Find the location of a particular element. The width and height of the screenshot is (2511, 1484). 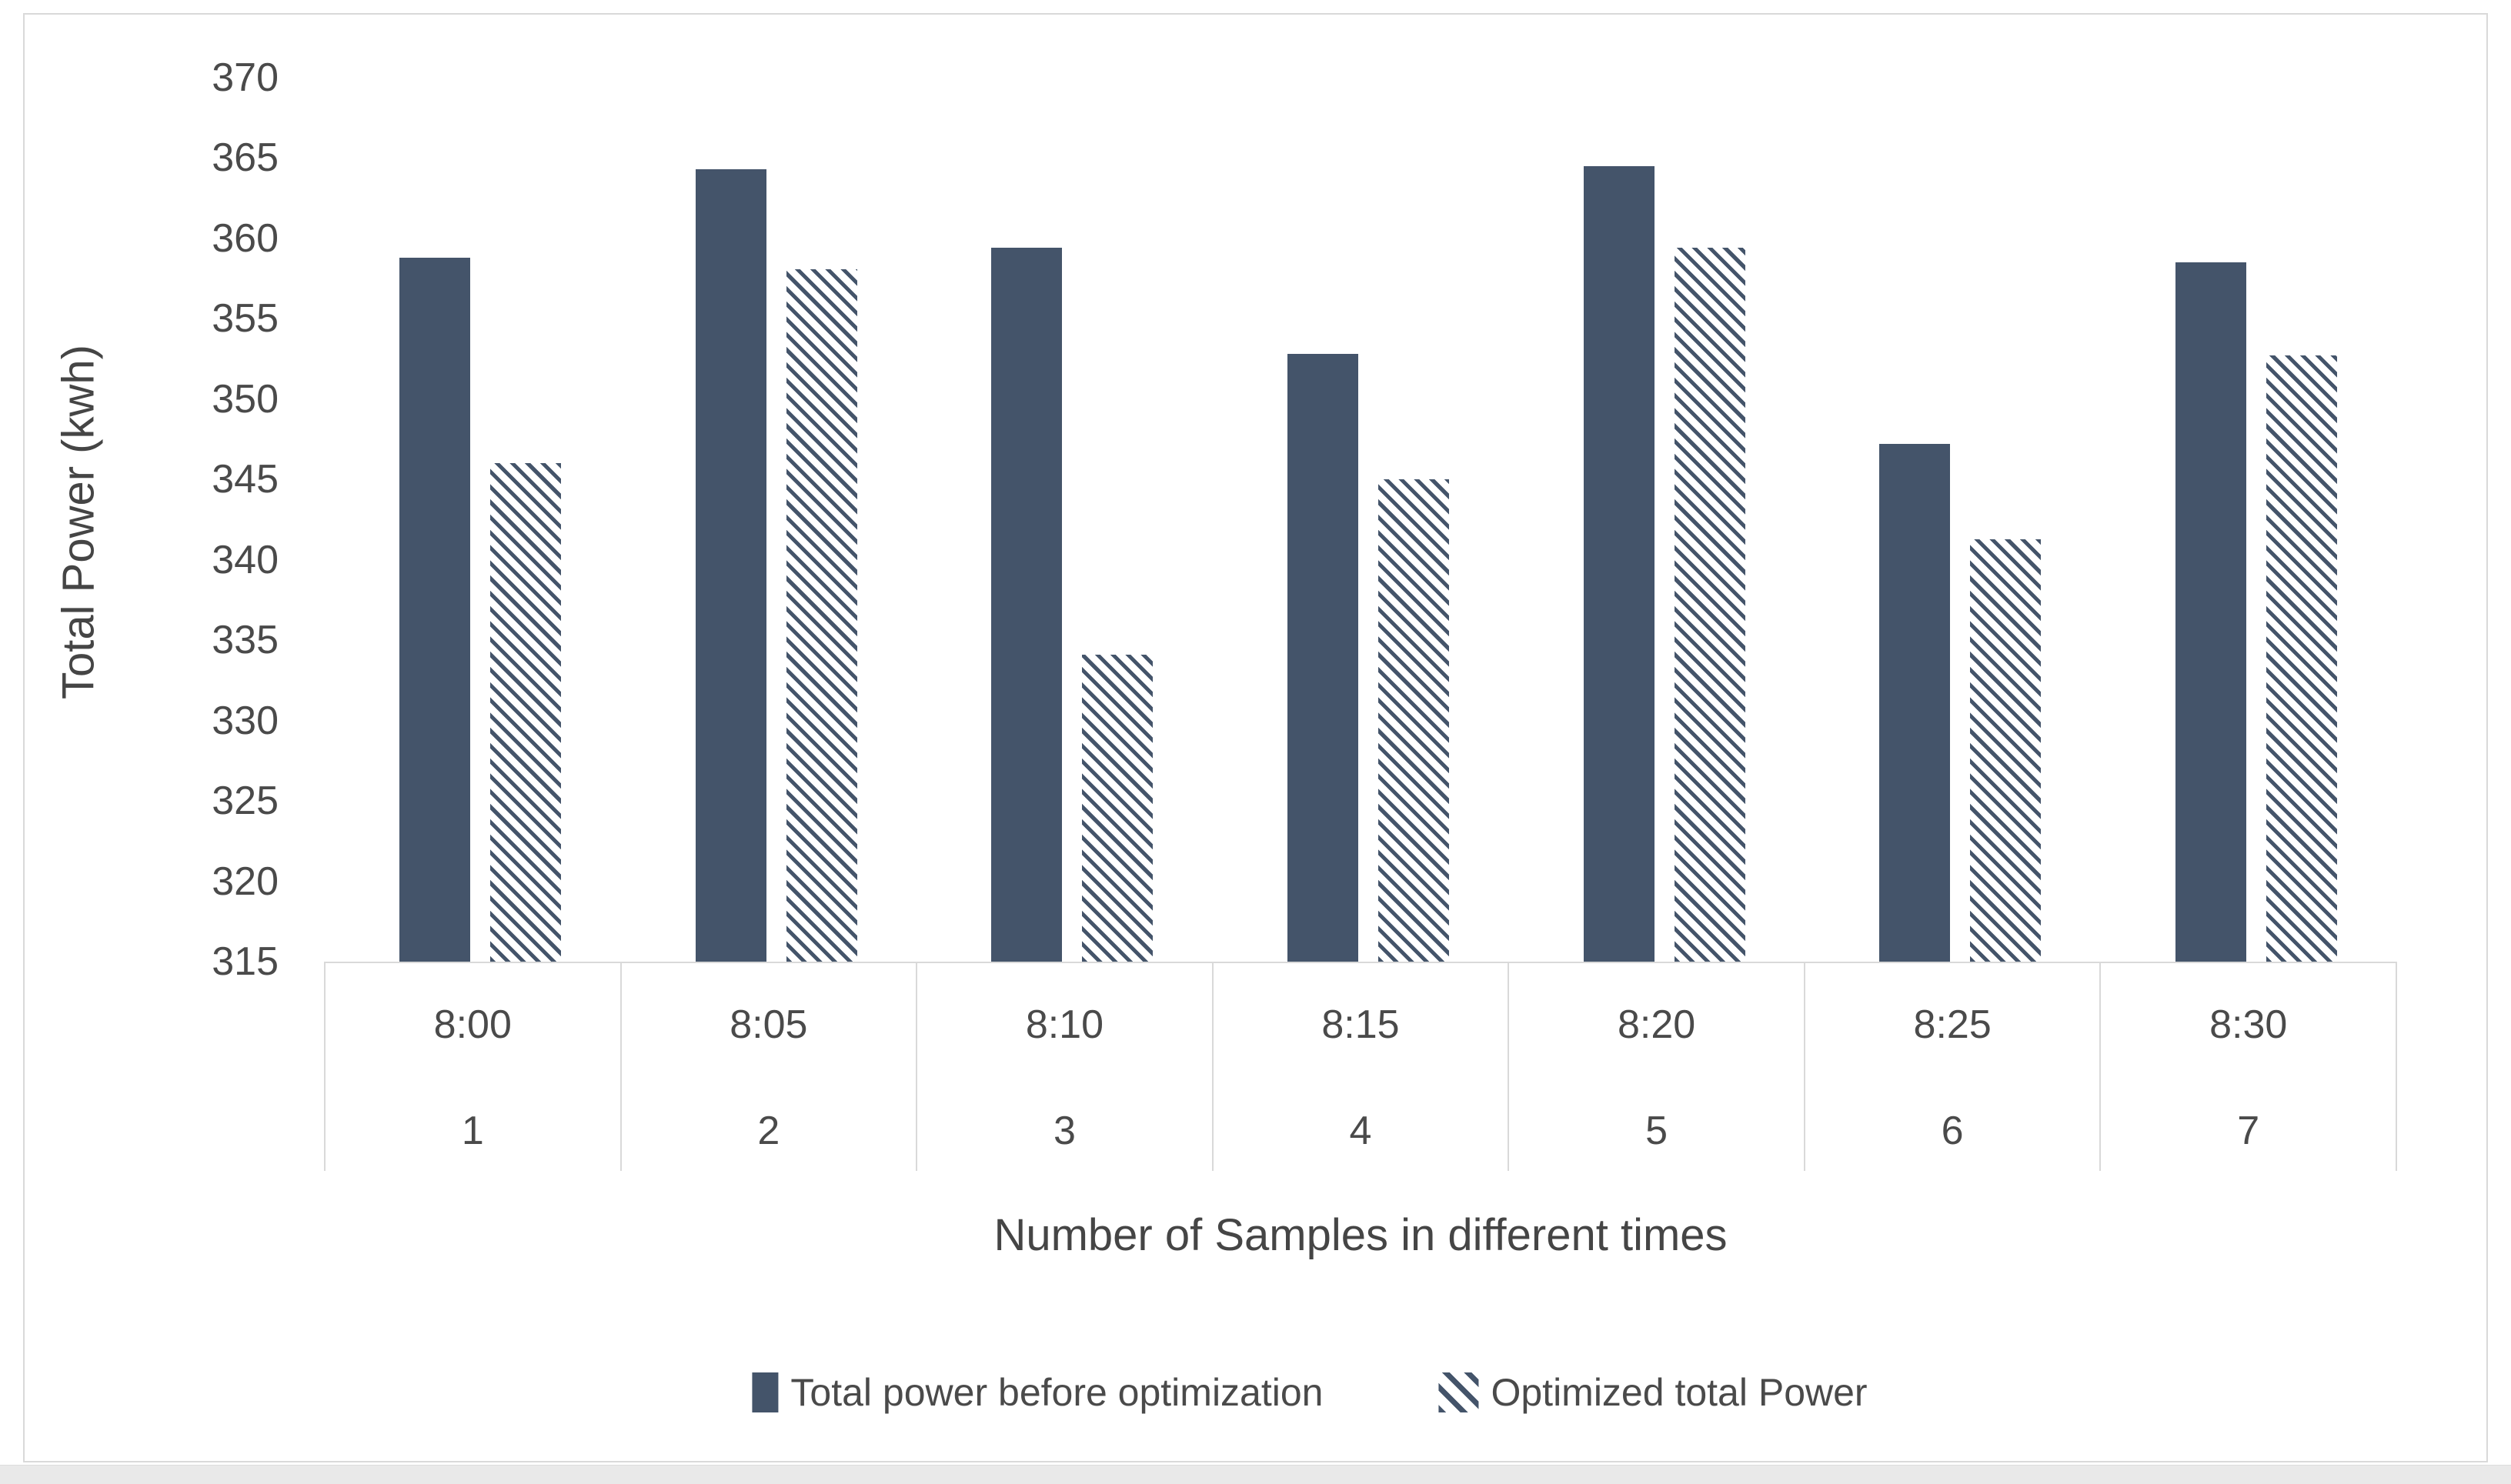

y-tick-label: 345 is located at coordinates (245, 479).